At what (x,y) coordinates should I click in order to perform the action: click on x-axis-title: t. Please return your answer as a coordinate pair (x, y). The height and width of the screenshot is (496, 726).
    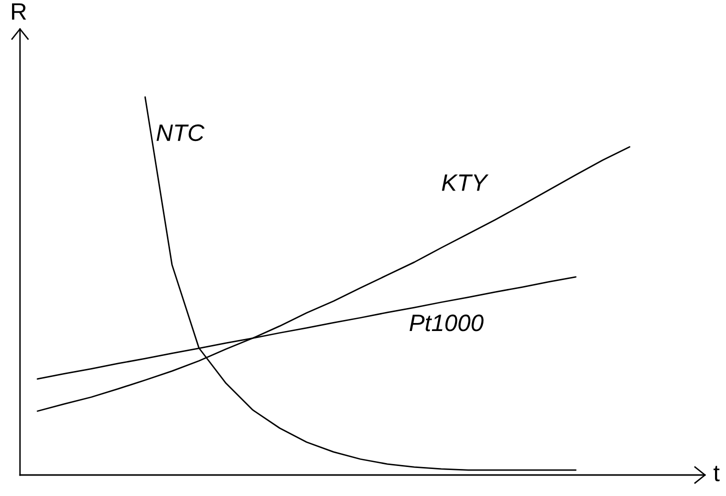
    Looking at the image, I should click on (717, 474).